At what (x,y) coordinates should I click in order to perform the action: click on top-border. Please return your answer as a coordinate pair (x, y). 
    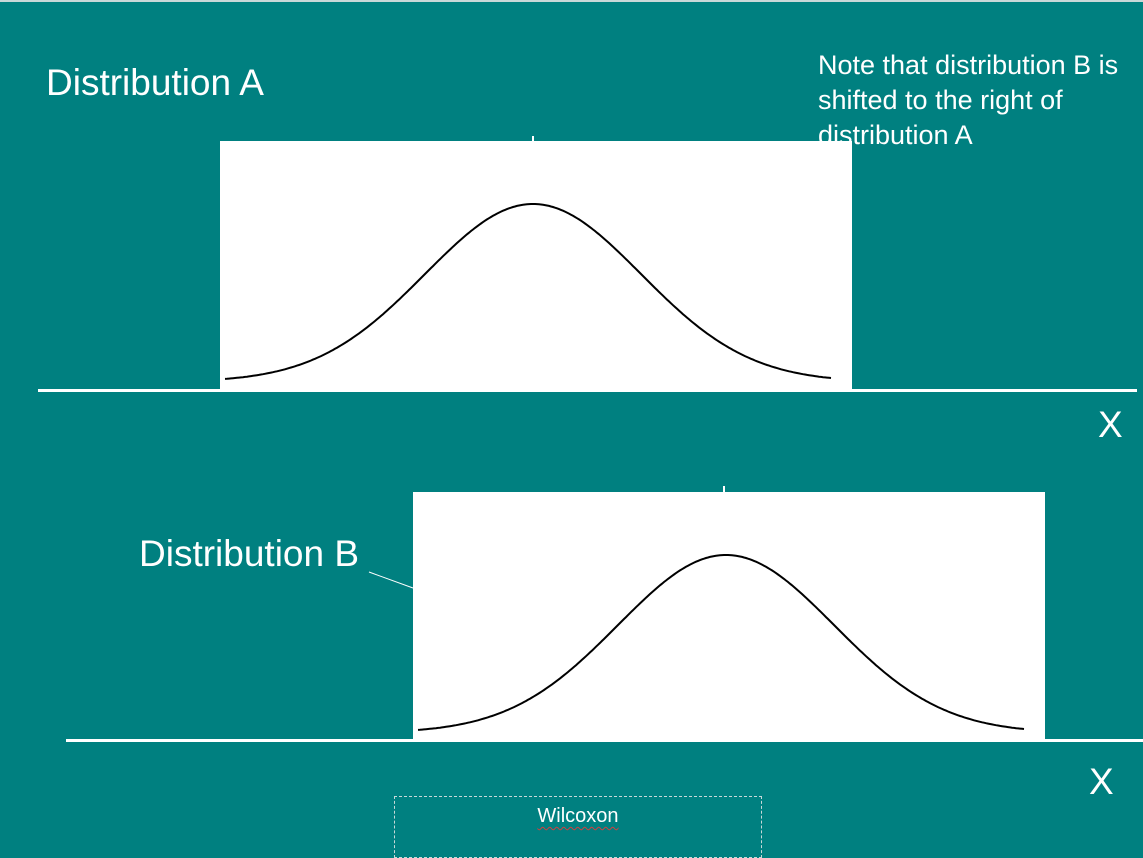
    Looking at the image, I should click on (571, 1).